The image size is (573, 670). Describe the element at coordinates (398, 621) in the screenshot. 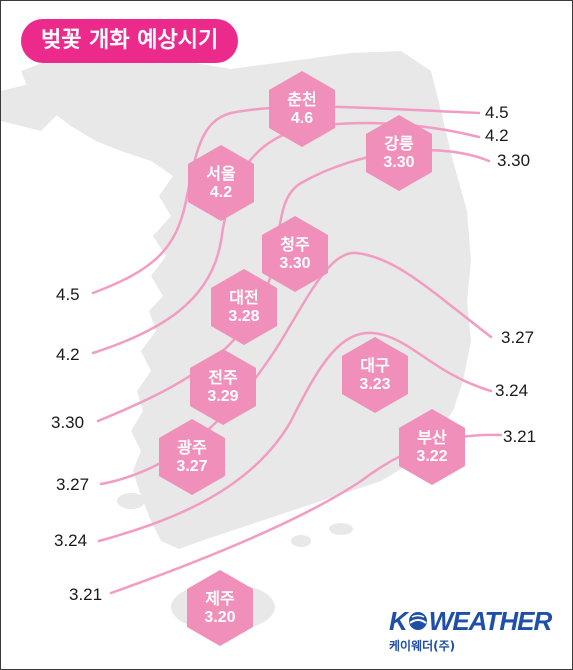

I see `logo-text-left: K` at that location.